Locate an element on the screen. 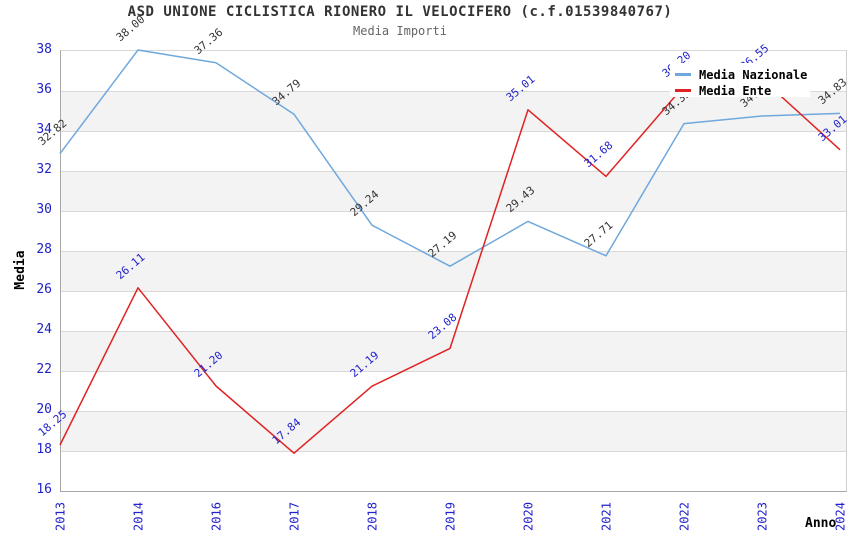 This screenshot has height=550, width=850. x-tick-label: 2014 is located at coordinates (138, 516).